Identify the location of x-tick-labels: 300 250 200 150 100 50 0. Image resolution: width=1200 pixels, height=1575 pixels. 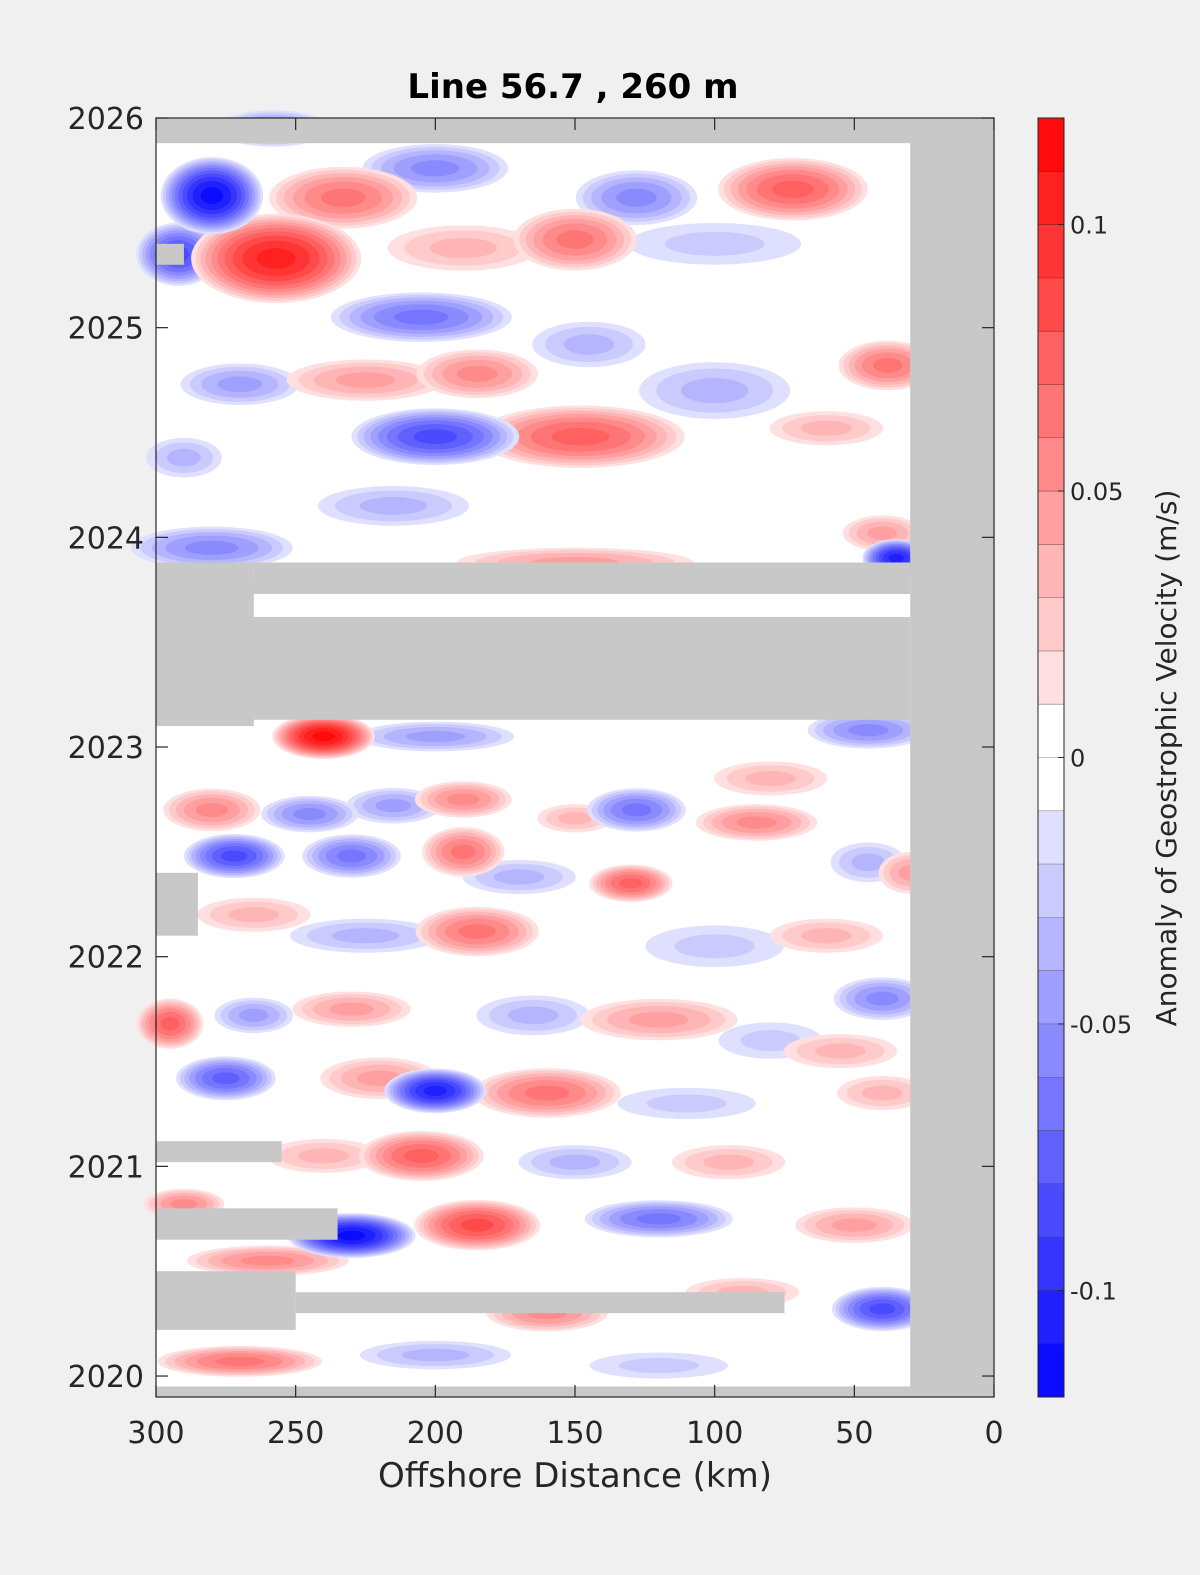
(565, 1433).